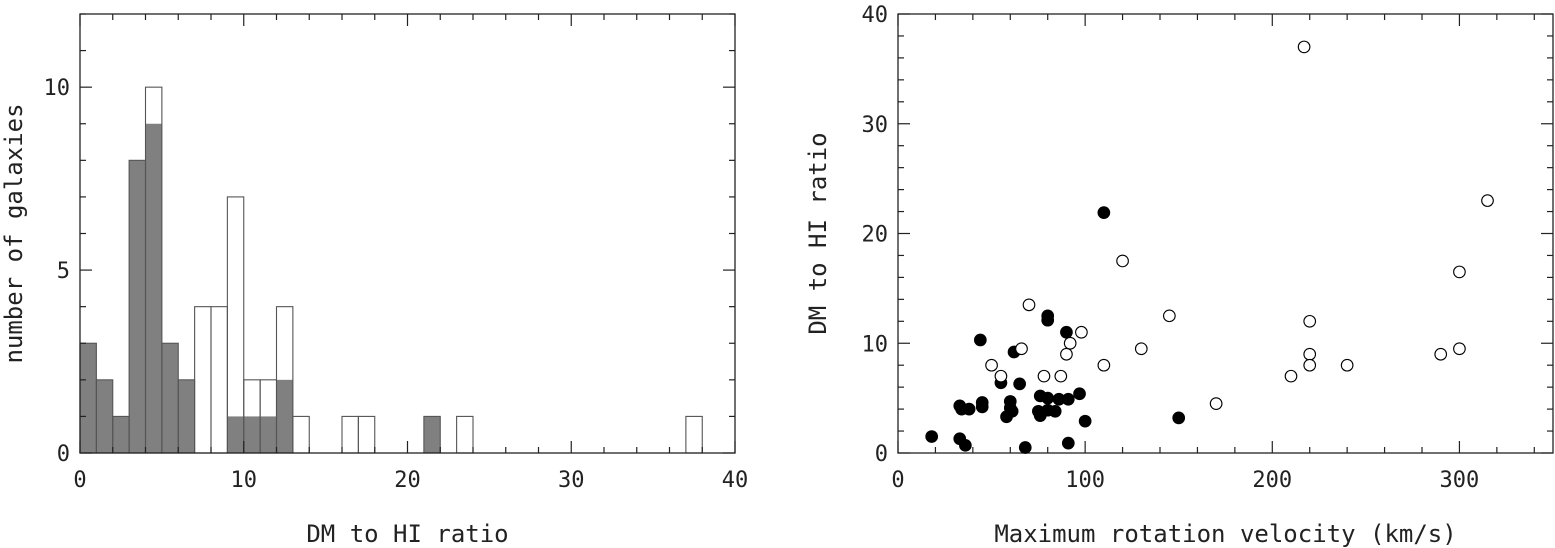 Image resolution: width=1555 pixels, height=548 pixels. What do you see at coordinates (735, 480) in the screenshot?
I see `x-tick-label: 40` at bounding box center [735, 480].